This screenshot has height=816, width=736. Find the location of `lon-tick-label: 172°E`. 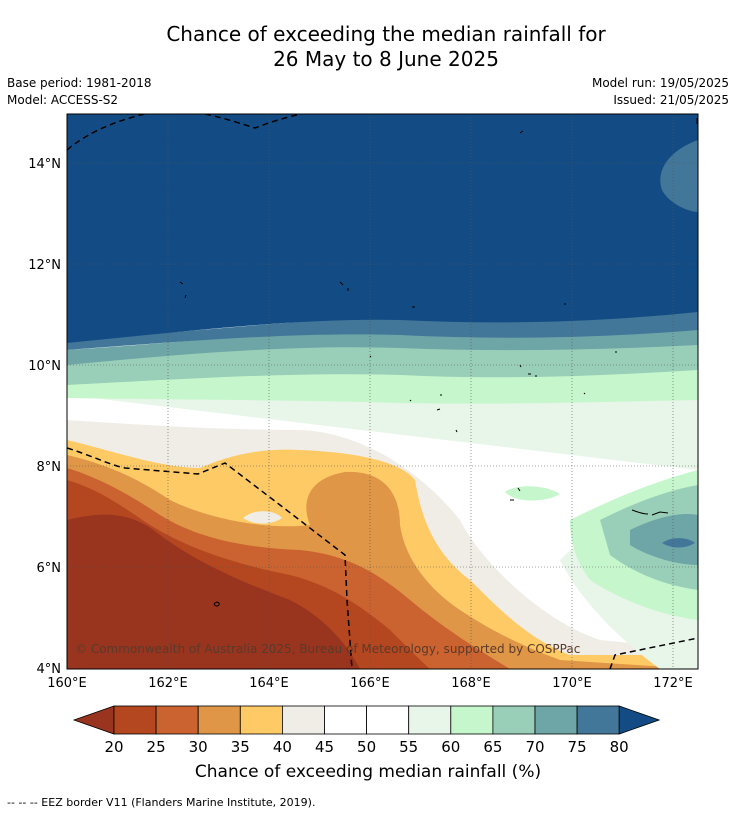

lon-tick-label: 172°E is located at coordinates (673, 683).